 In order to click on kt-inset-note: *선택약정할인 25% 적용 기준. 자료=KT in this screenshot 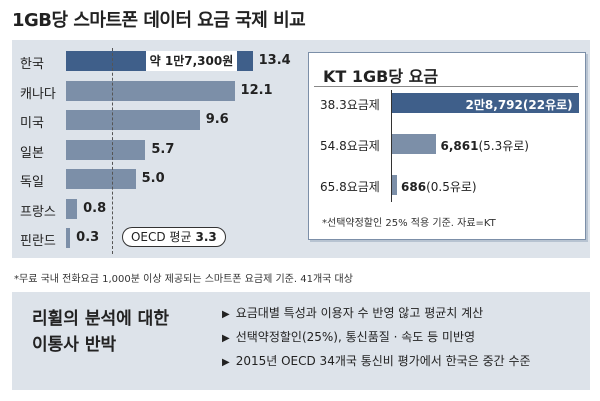, I will do `click(409, 223)`.